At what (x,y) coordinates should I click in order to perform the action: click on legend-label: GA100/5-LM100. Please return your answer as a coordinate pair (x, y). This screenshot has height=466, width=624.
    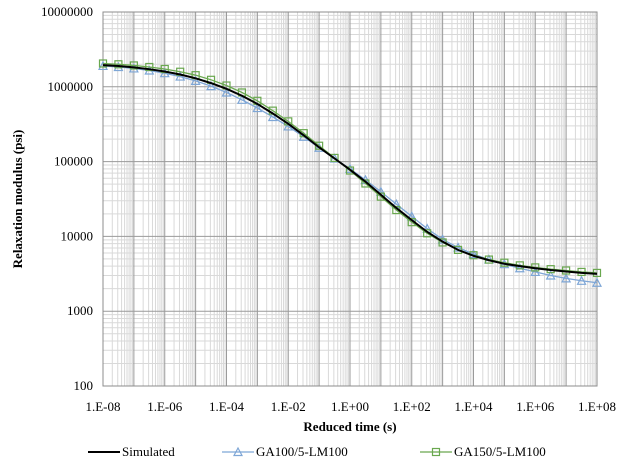
    Looking at the image, I should click on (302, 451).